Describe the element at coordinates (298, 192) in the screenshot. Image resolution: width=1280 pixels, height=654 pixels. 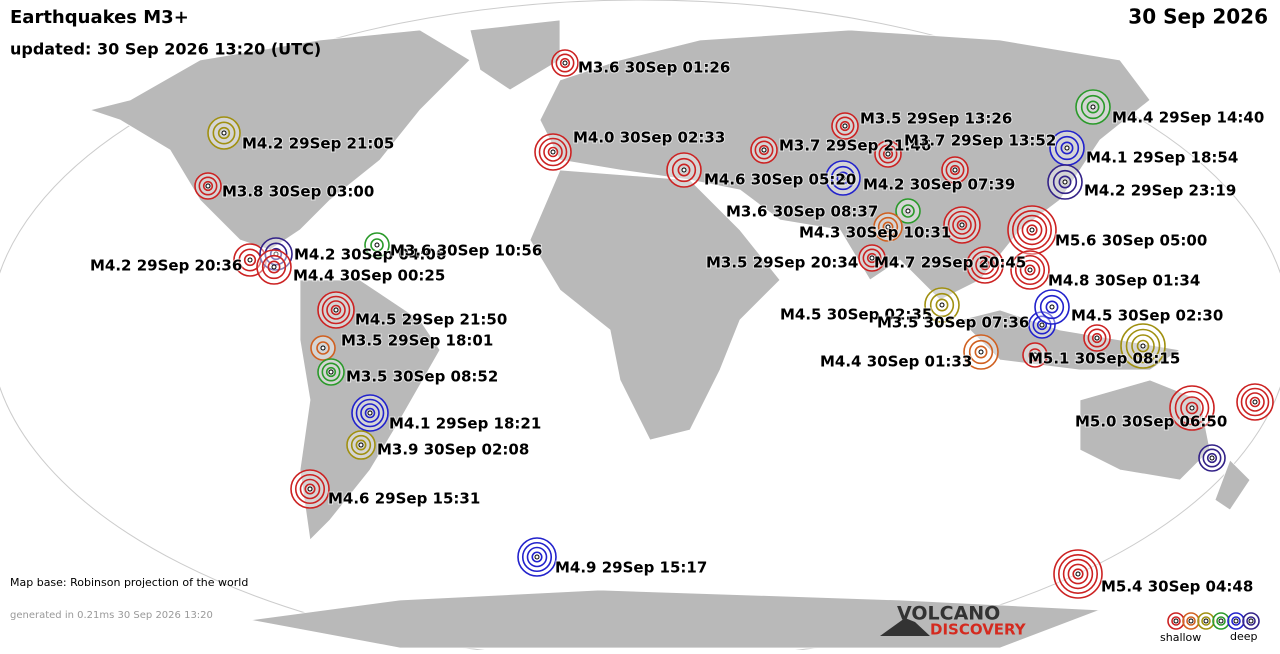
I see `quake-label: M3.8 30Sep 03:00` at that location.